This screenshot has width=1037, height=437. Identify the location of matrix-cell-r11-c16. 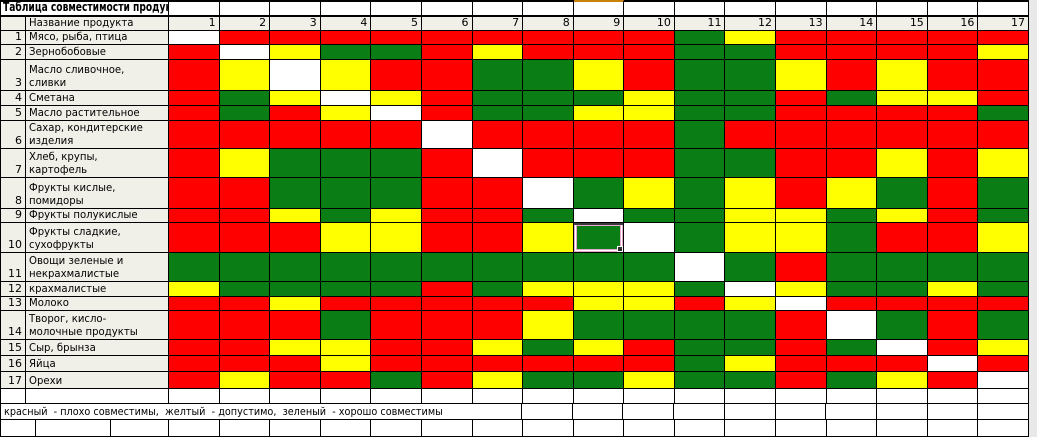
(953, 267).